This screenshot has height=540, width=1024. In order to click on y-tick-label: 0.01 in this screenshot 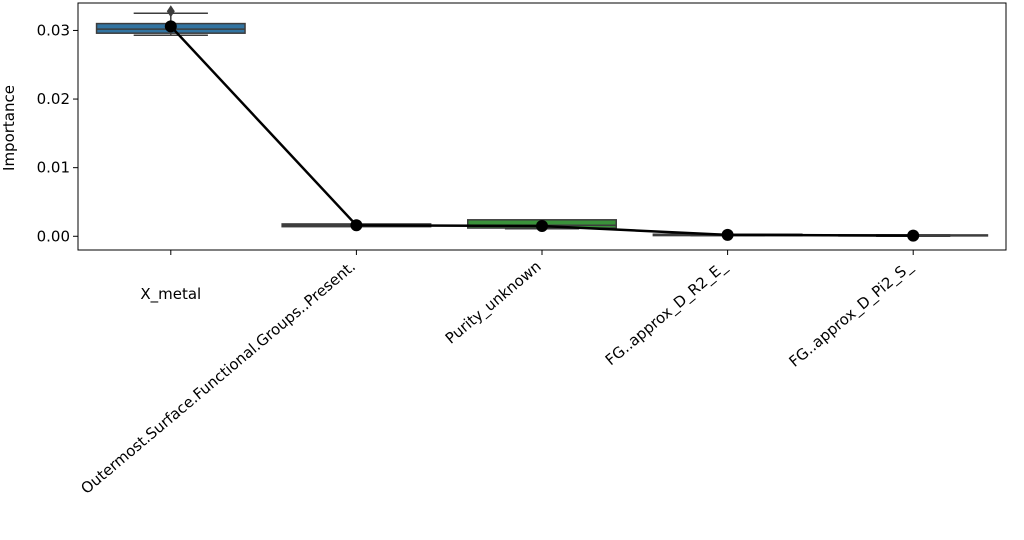, I will do `click(53, 168)`.